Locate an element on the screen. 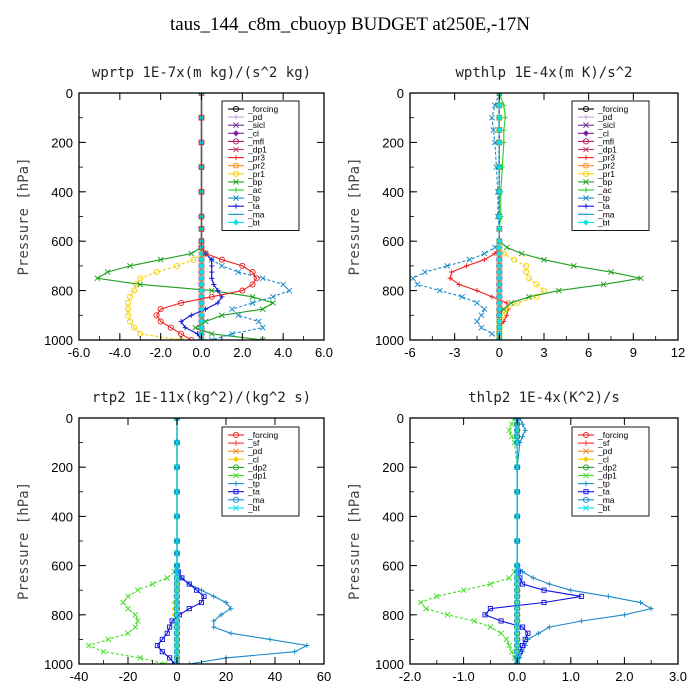  legend-entry: _pd is located at coordinates (245, 117).